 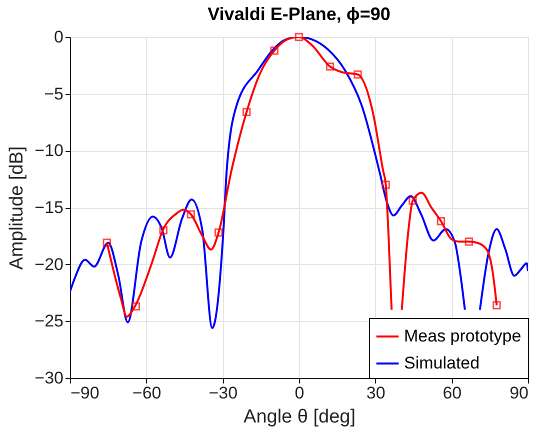 What do you see at coordinates (452, 393) in the screenshot?
I see `x-tick-label: 60` at bounding box center [452, 393].